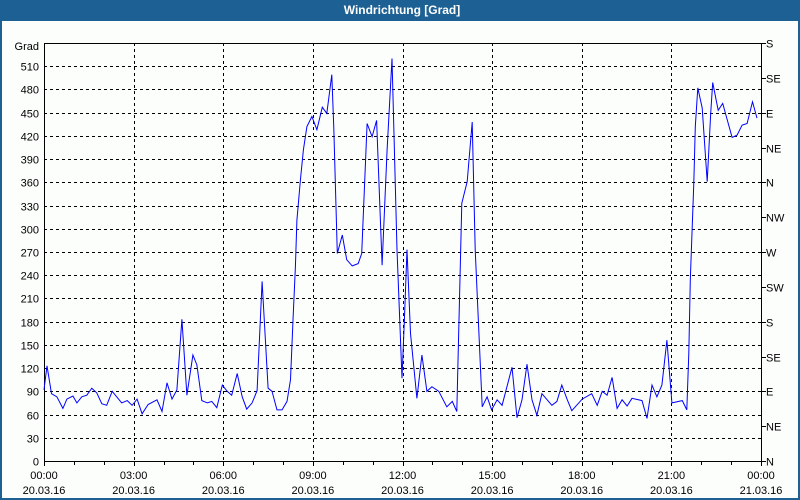 This screenshot has height=500, width=800. What do you see at coordinates (33, 440) in the screenshot?
I see `y-tick-label: 30` at bounding box center [33, 440].